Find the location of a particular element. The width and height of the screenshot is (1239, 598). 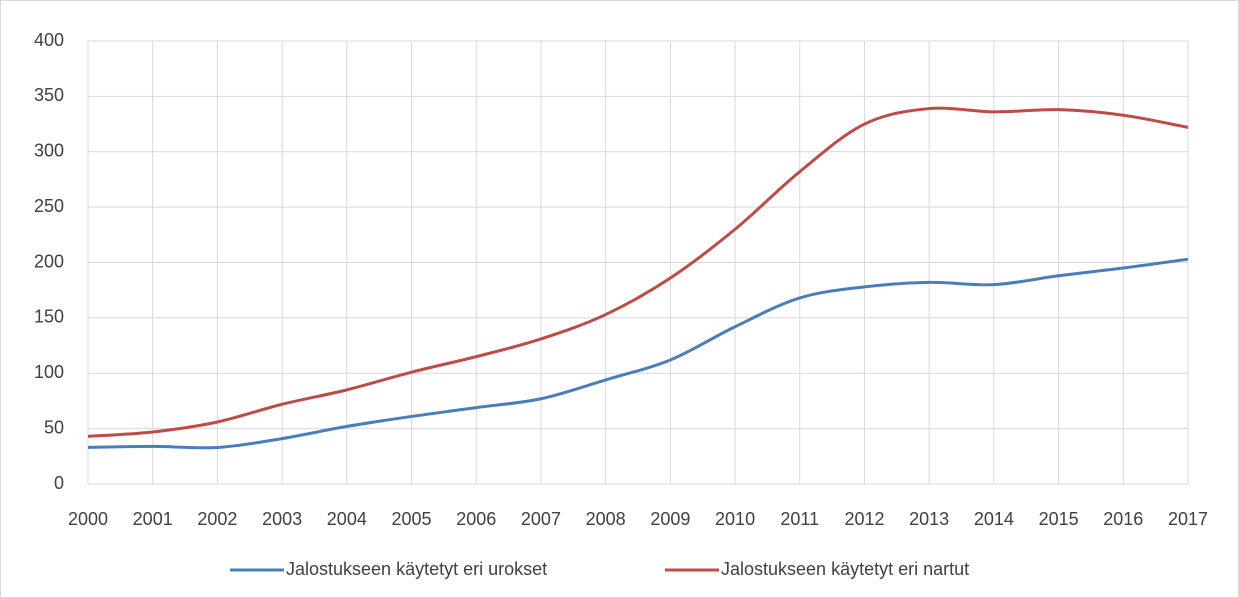

x-tick-label: 2013 is located at coordinates (929, 519).